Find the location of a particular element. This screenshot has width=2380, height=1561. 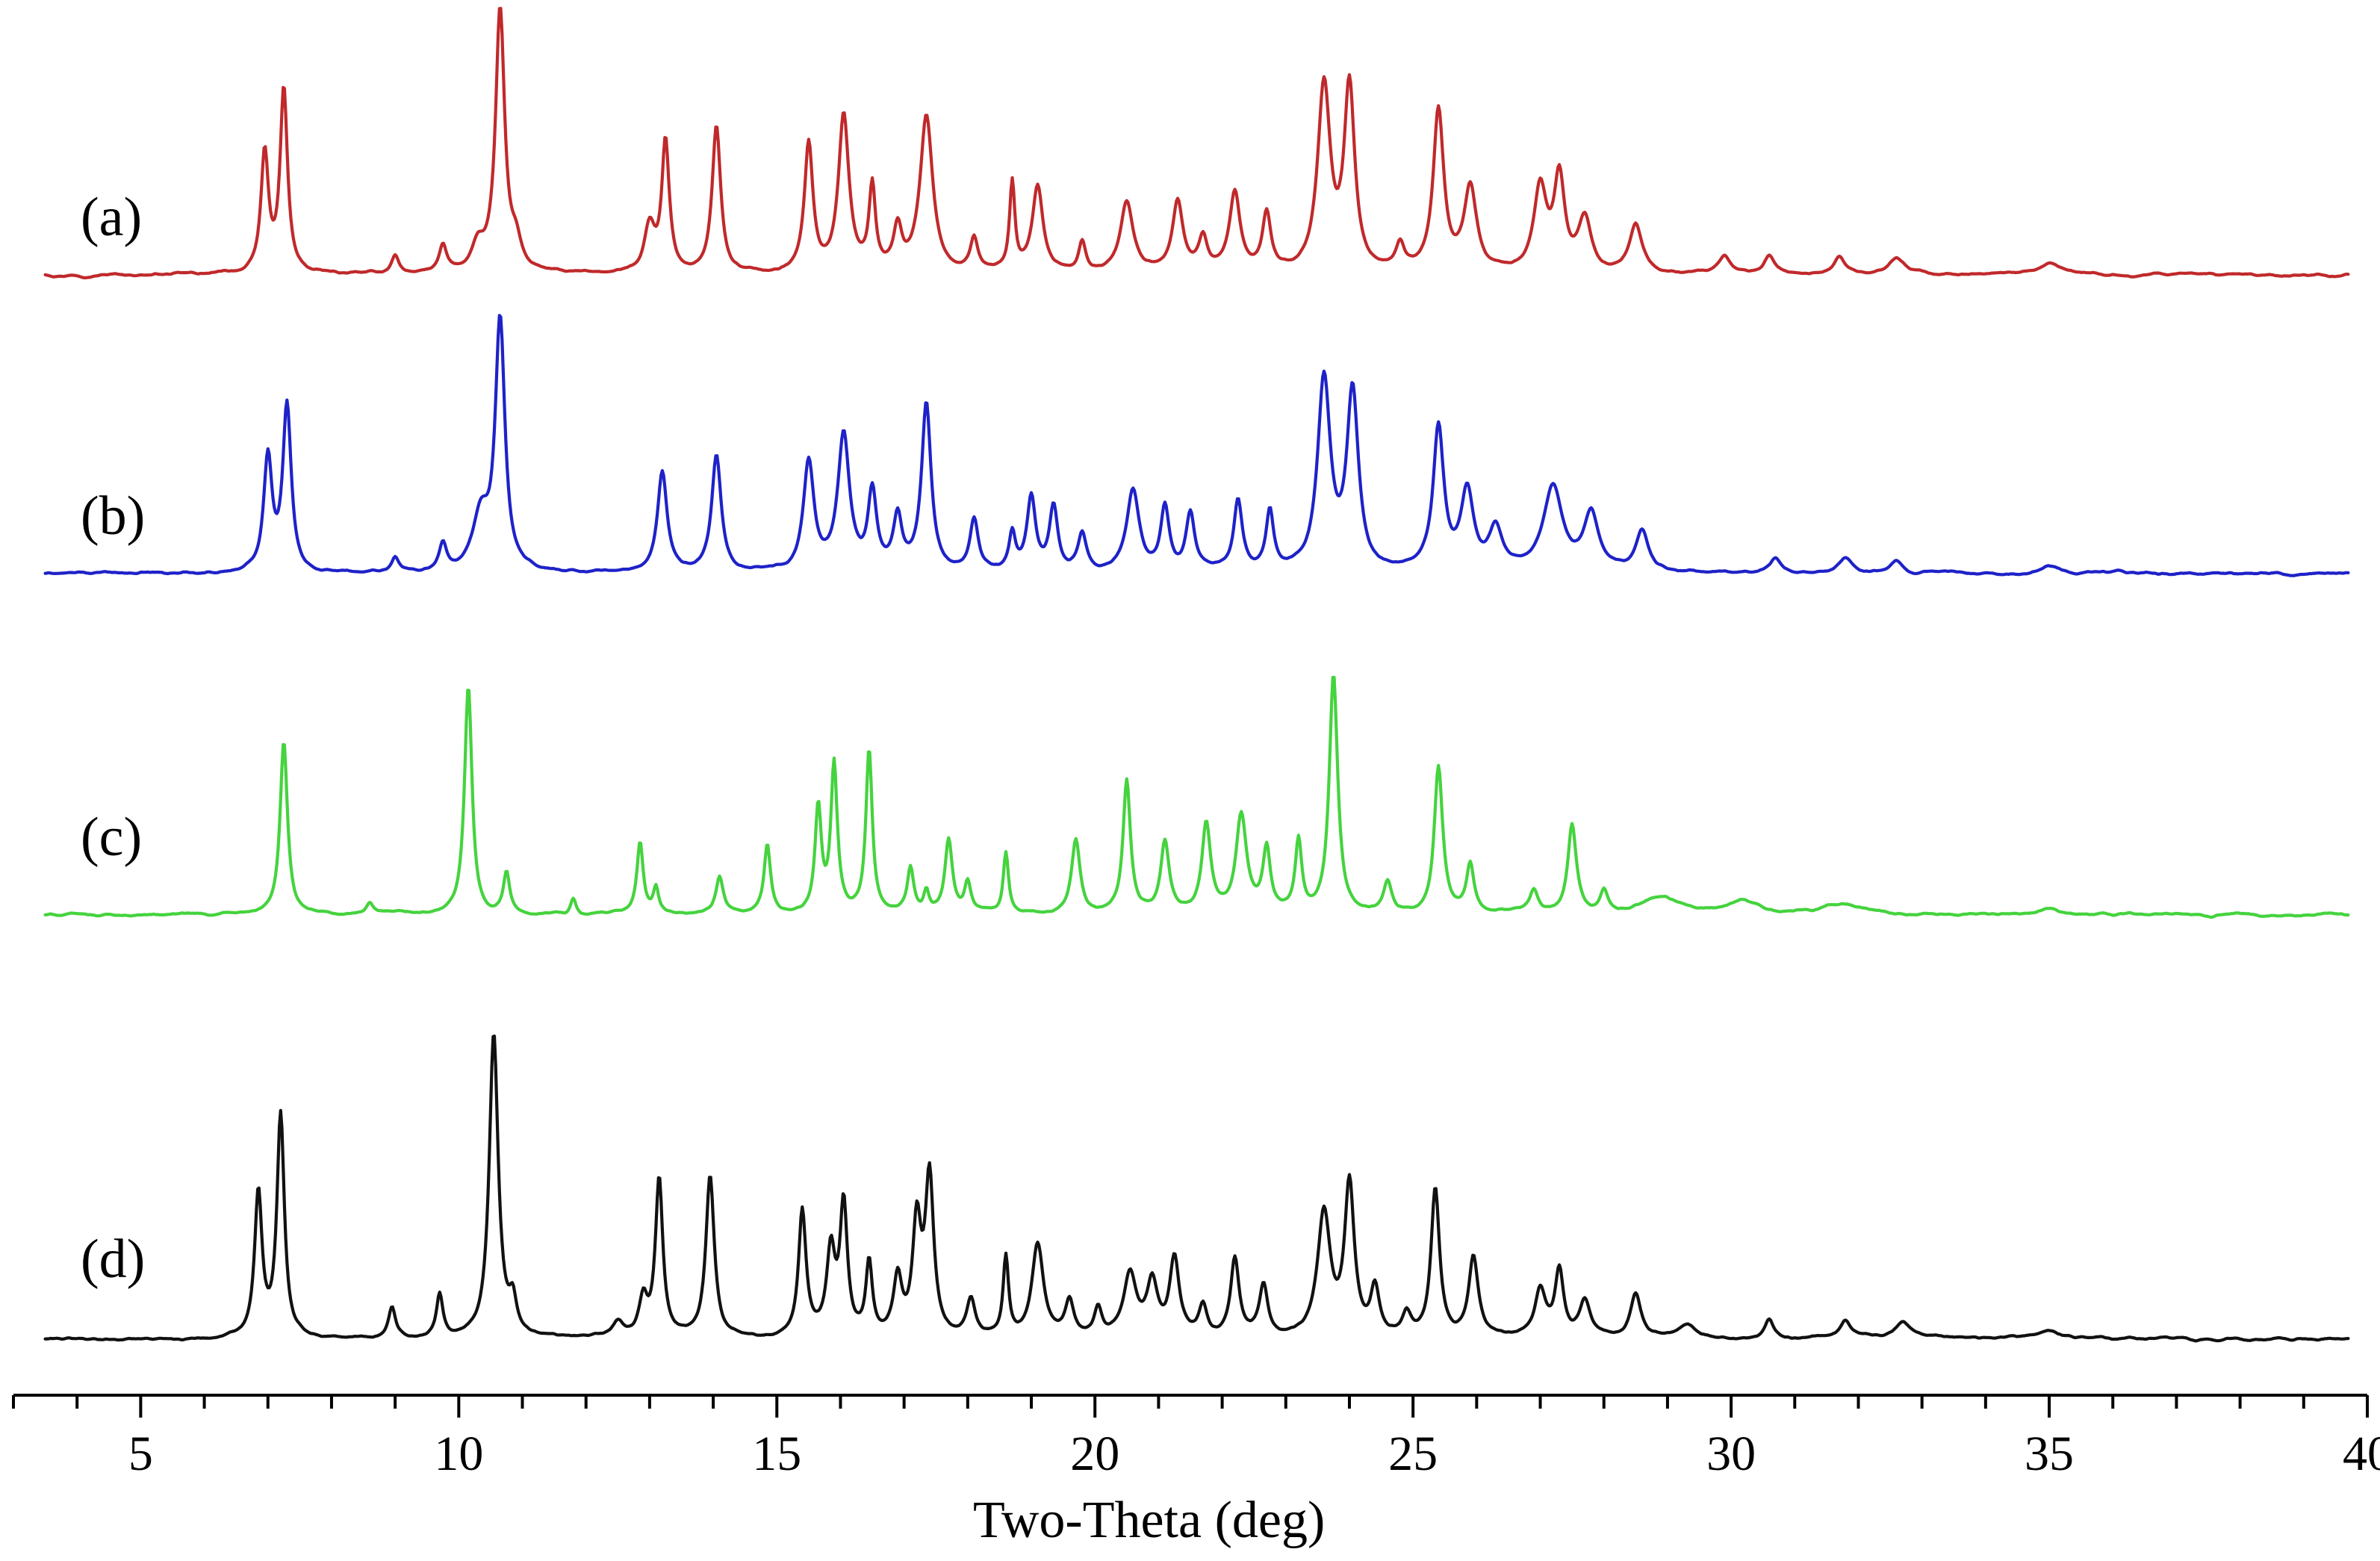

series-label-2: (b) is located at coordinates (113, 516).